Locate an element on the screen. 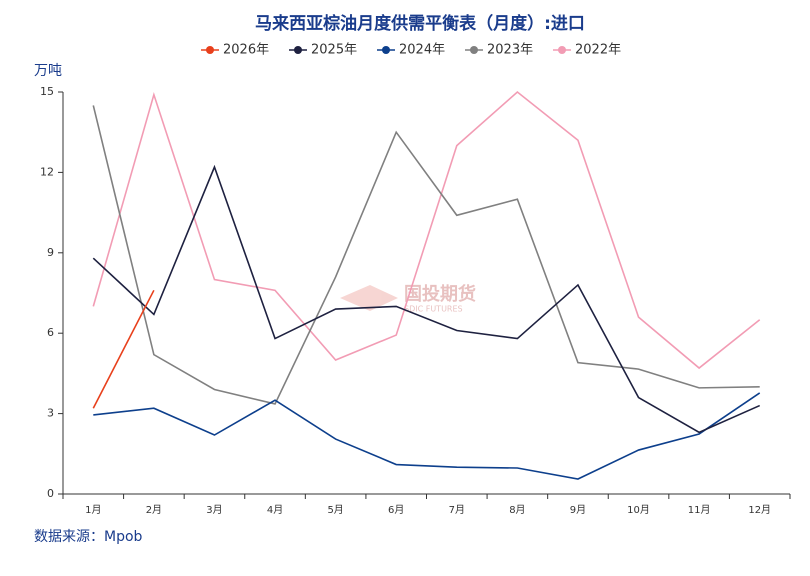 This screenshot has width=810, height=576. legend-label: 2024年 is located at coordinates (422, 50).